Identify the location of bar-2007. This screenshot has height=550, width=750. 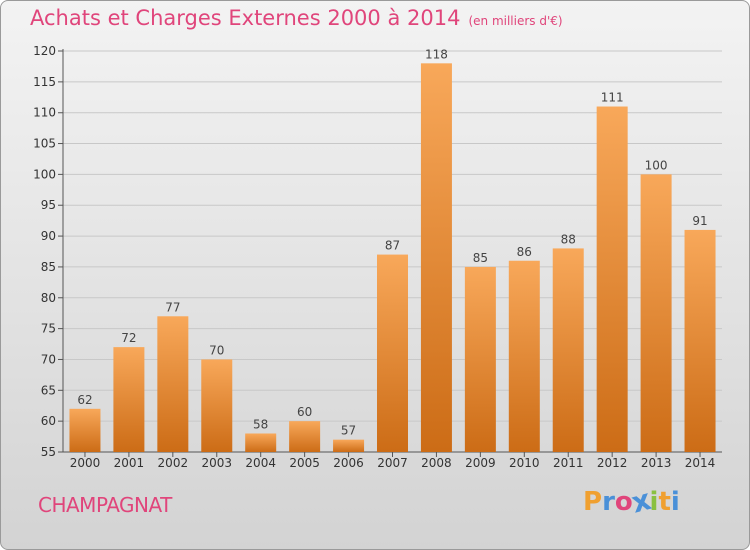
(392, 353).